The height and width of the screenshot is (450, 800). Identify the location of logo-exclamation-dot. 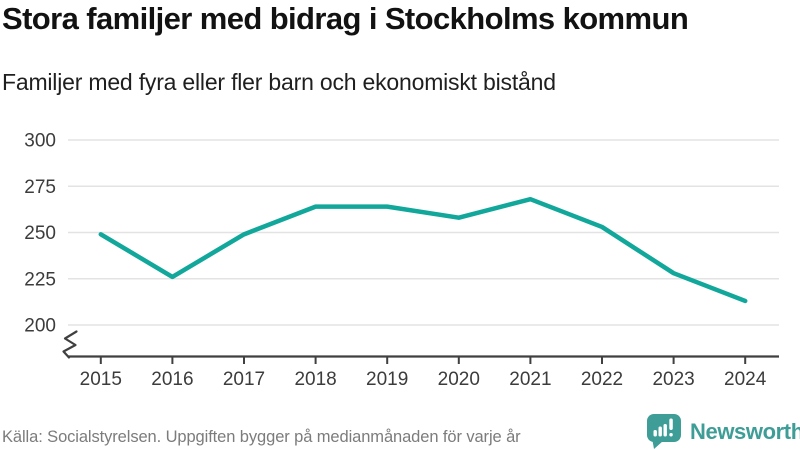
(671, 435).